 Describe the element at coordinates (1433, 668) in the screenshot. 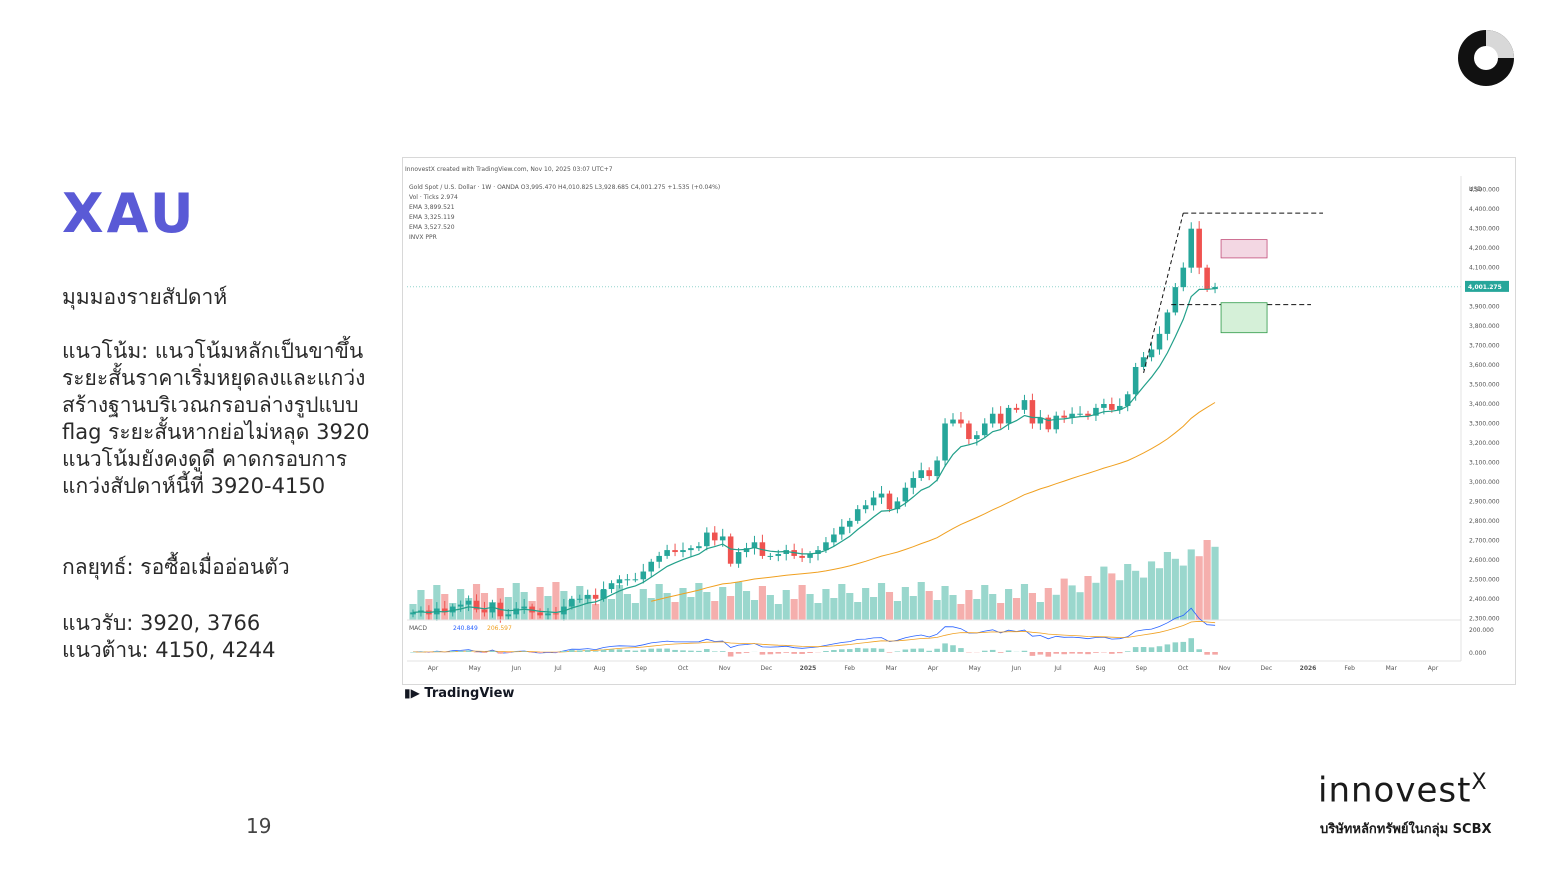

I see `x-tick-label: Apr` at that location.